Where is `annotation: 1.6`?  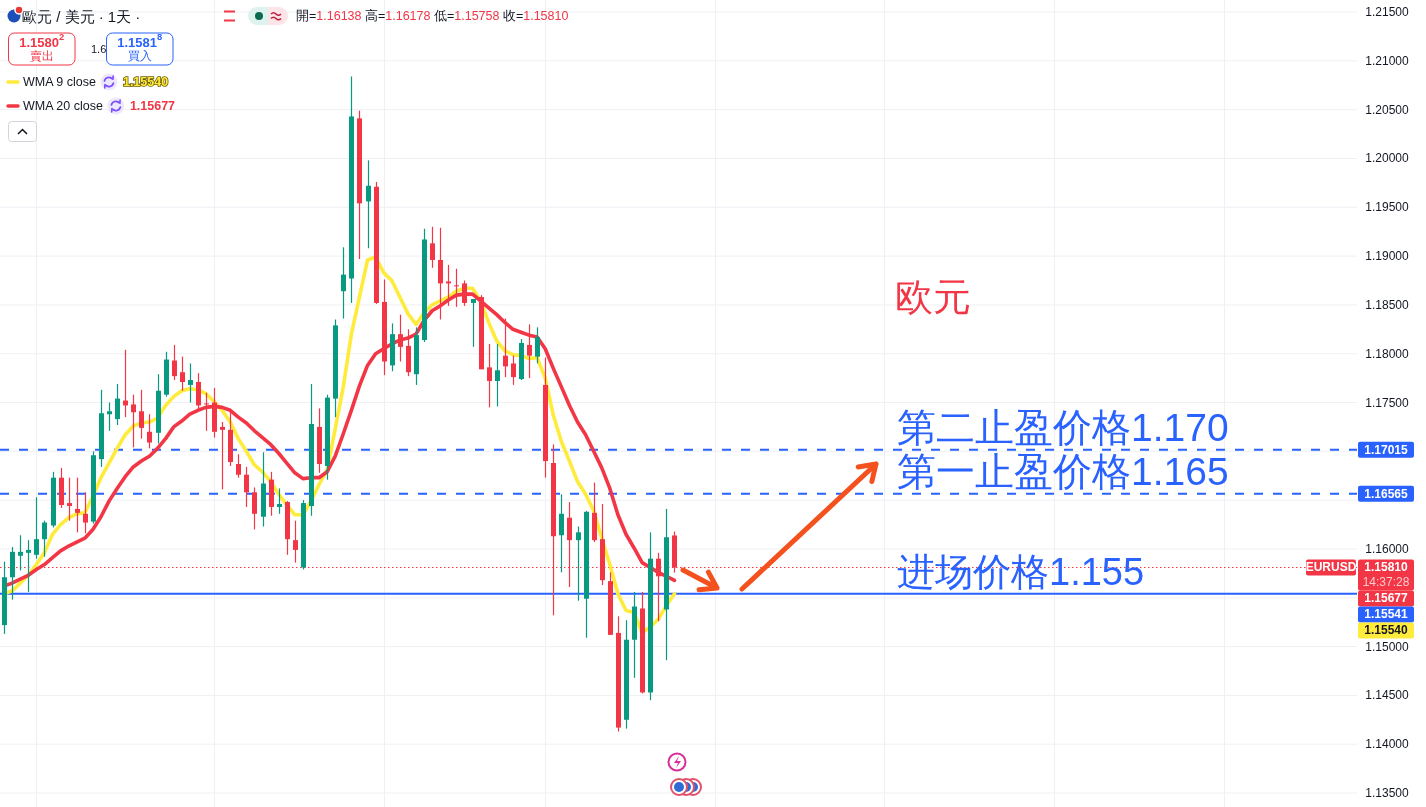
annotation: 1.6 is located at coordinates (99, 49).